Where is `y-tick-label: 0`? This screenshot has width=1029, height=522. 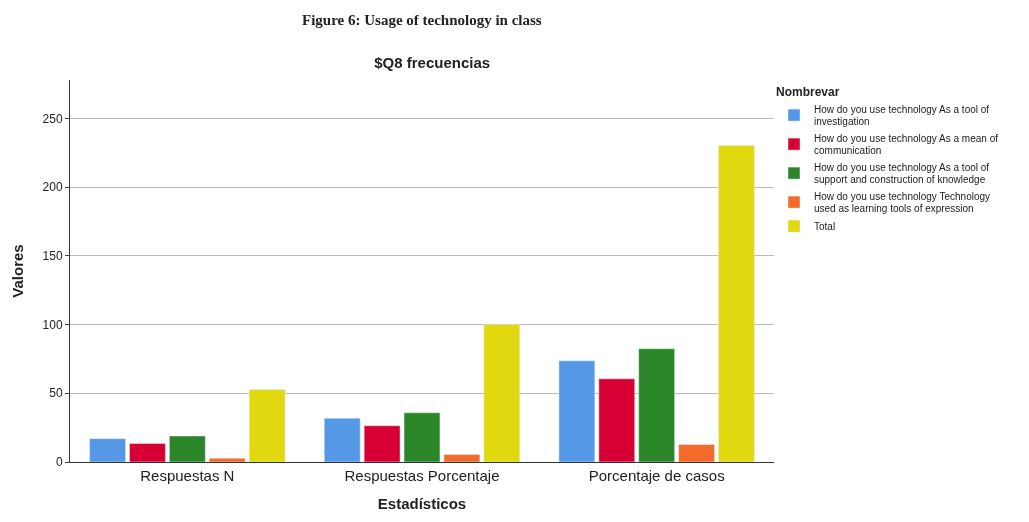 y-tick-label: 0 is located at coordinates (59, 462).